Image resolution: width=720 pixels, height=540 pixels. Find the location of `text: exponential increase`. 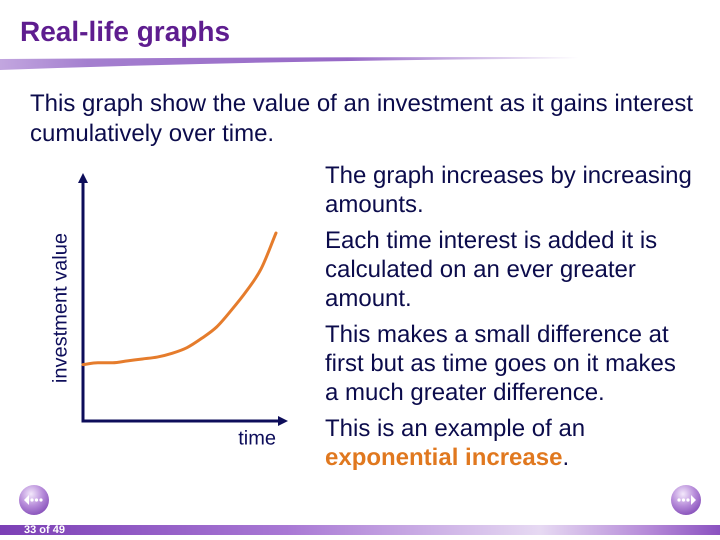

text: exponential increase is located at coordinates (443, 457).